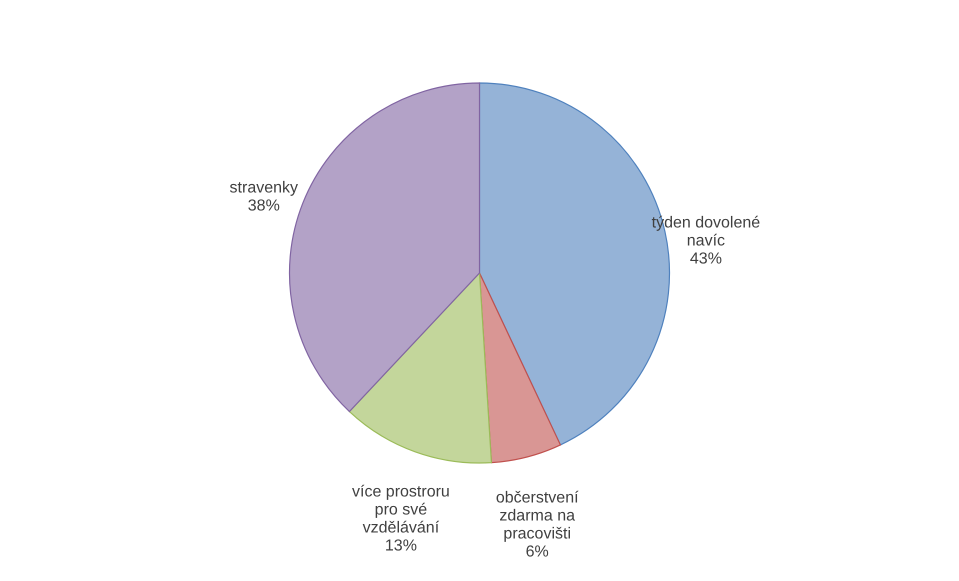 The height and width of the screenshot is (581, 959). Describe the element at coordinates (706, 259) in the screenshot. I see `data-label: 43%` at that location.